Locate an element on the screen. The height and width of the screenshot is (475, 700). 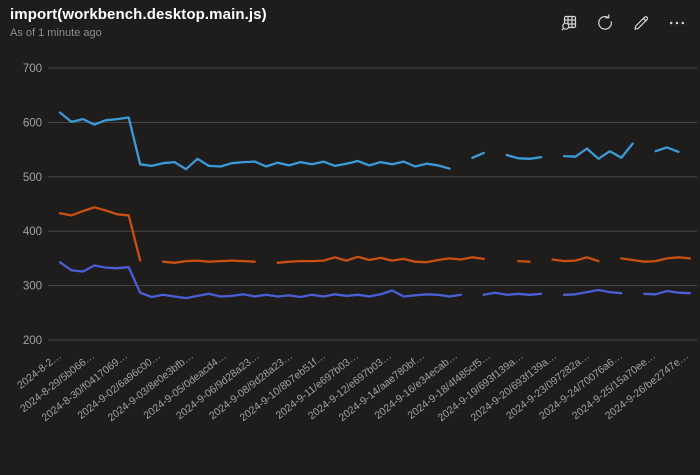
y-axis-tick-label: 500 is located at coordinates (32, 178).